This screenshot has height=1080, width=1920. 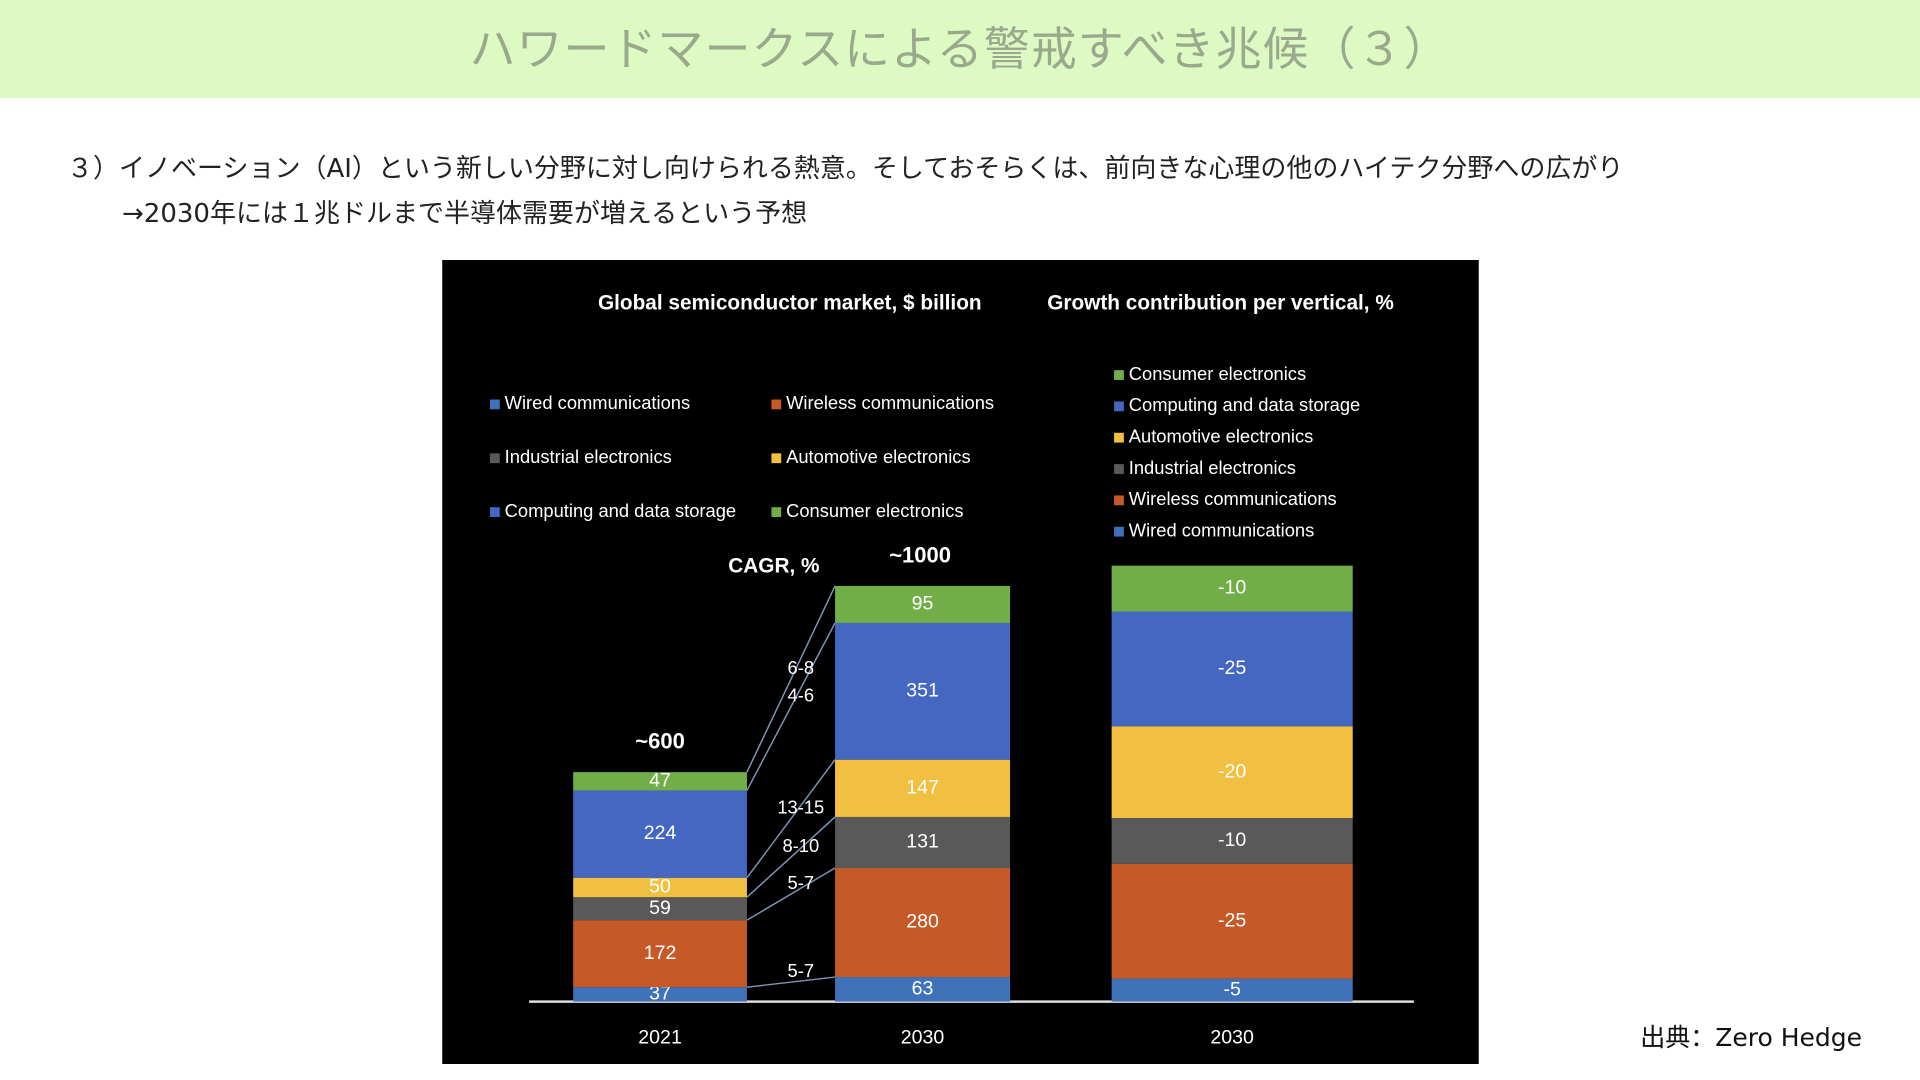 I want to click on value-label: 280, so click(x=922, y=922).